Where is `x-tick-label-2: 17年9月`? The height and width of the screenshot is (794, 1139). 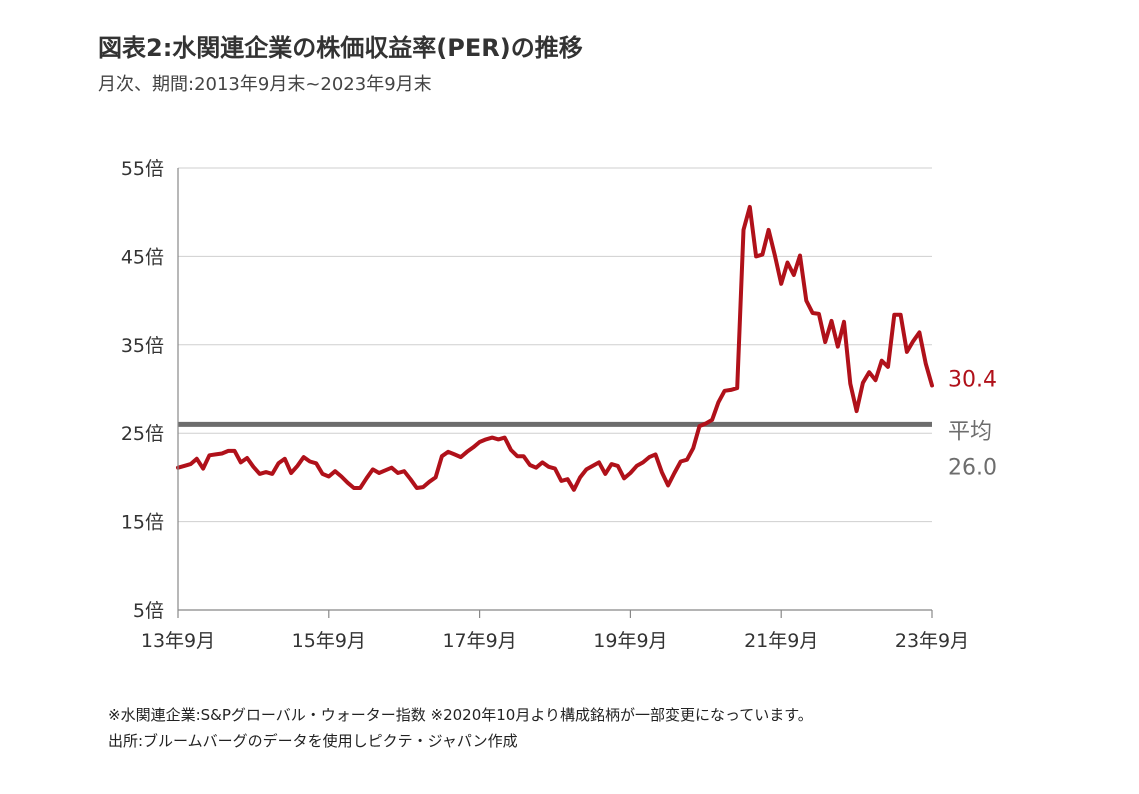
x-tick-label-2: 17年9月 is located at coordinates (479, 641).